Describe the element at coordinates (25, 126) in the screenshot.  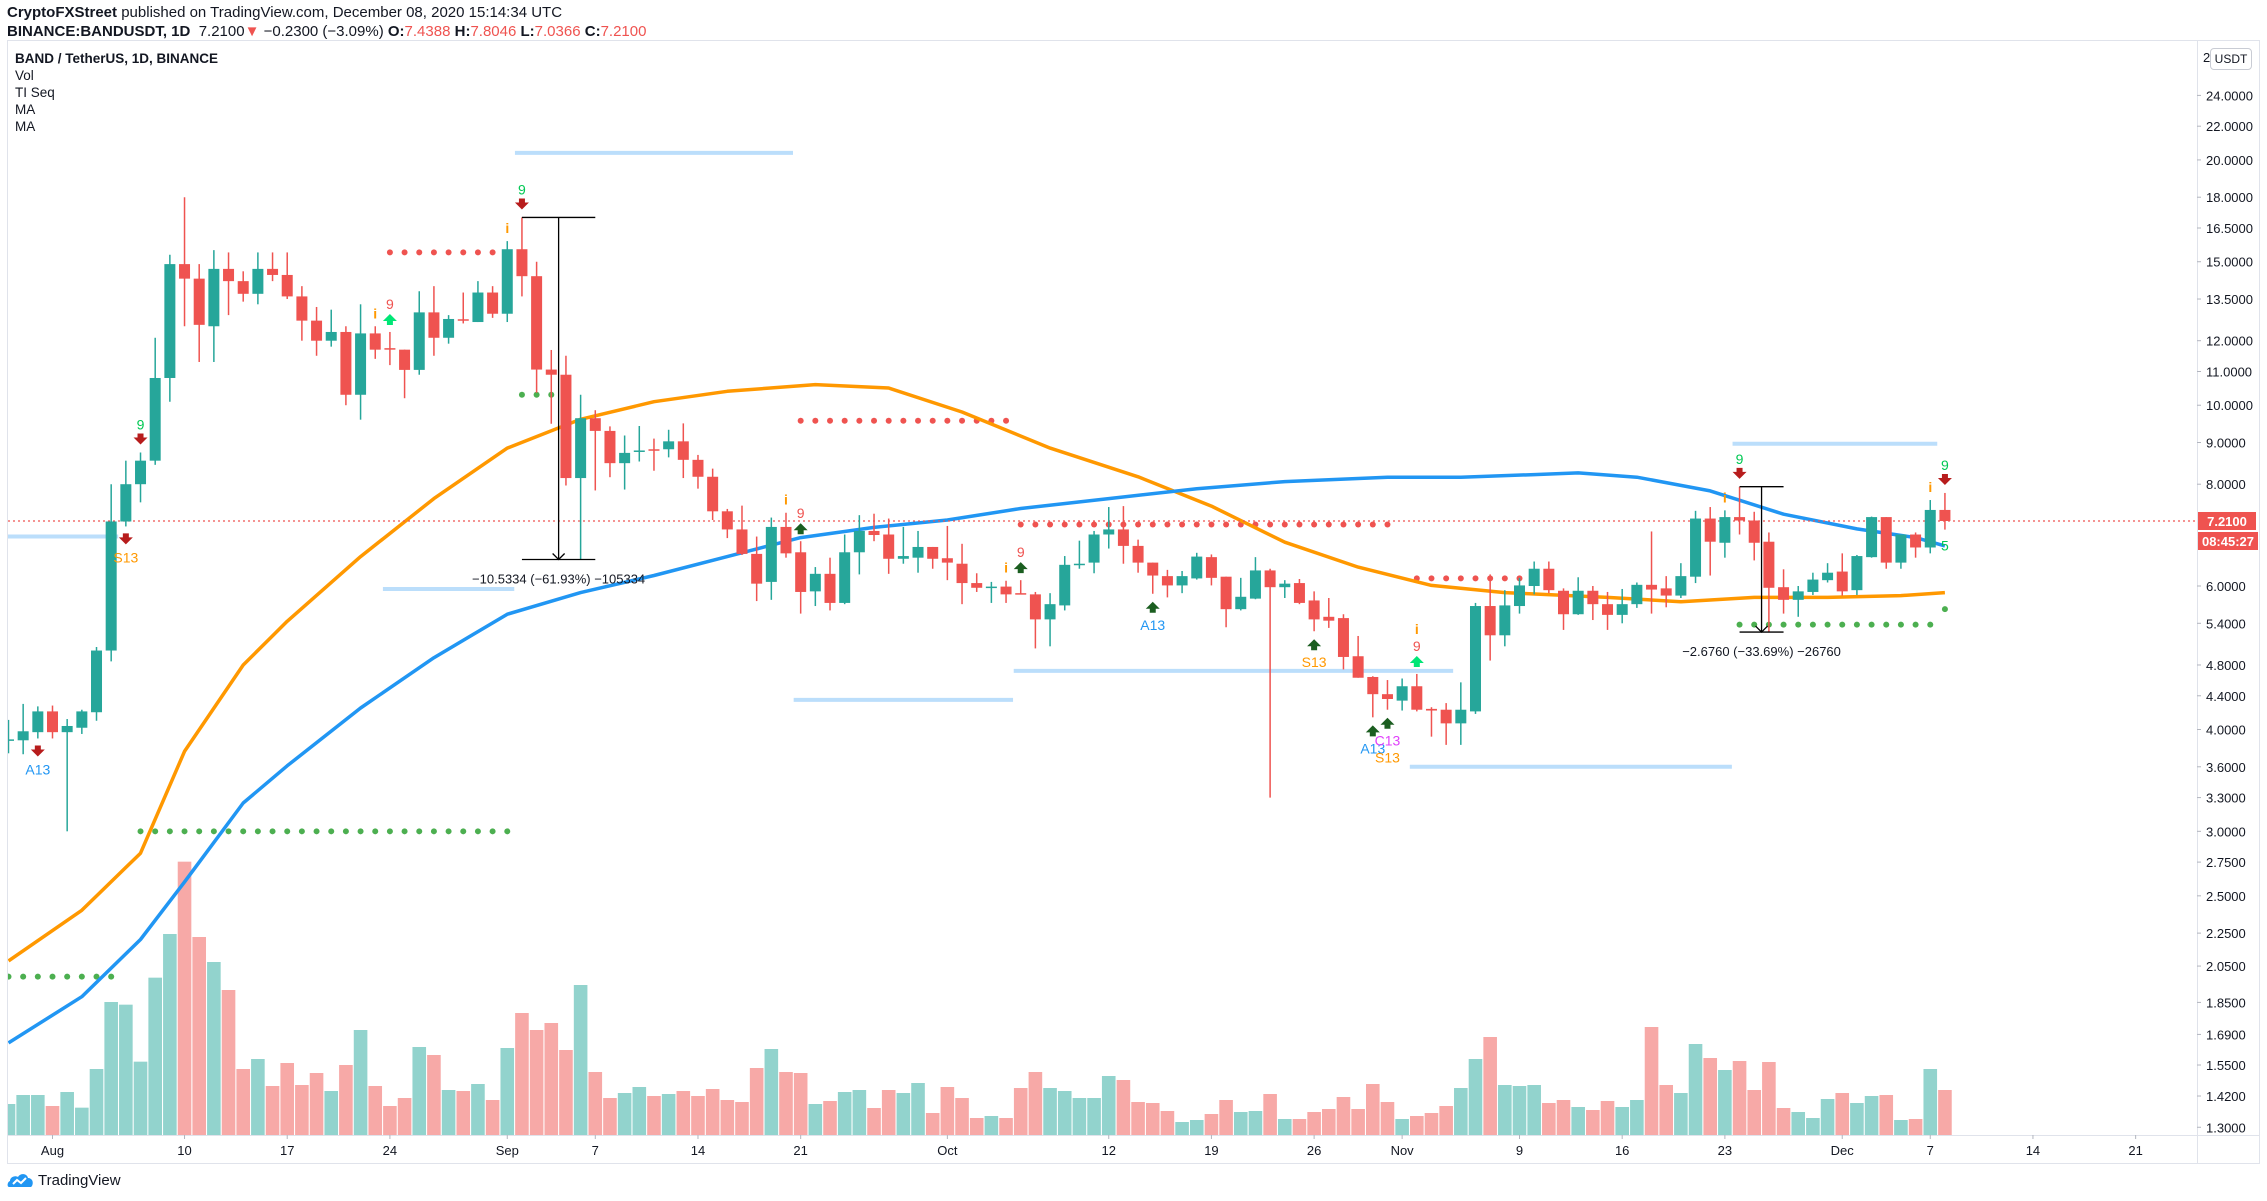
I see `legend-item-ma: MA` at that location.